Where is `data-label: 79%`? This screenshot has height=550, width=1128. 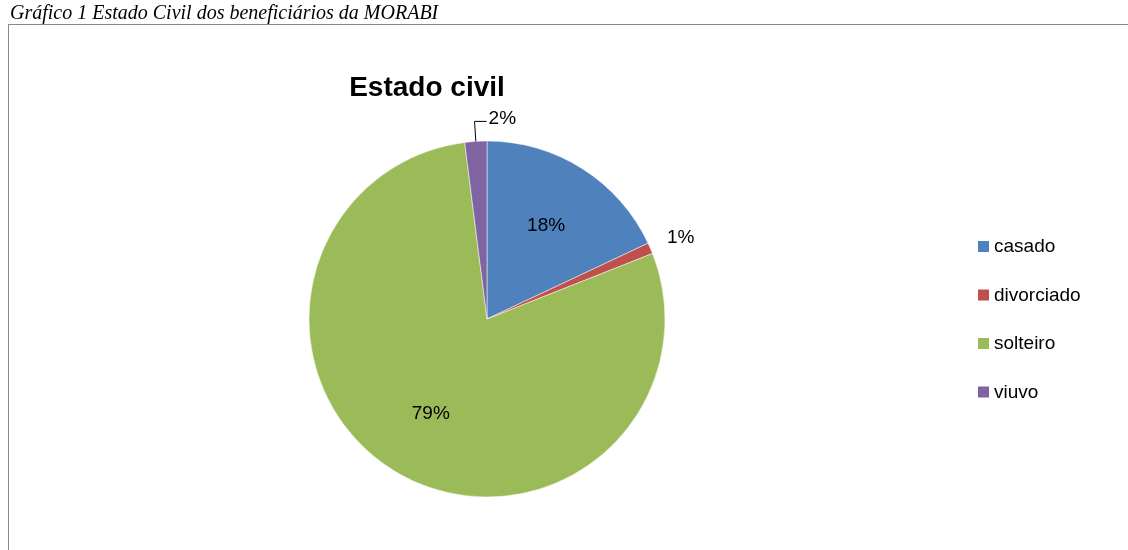
data-label: 79% is located at coordinates (430, 413).